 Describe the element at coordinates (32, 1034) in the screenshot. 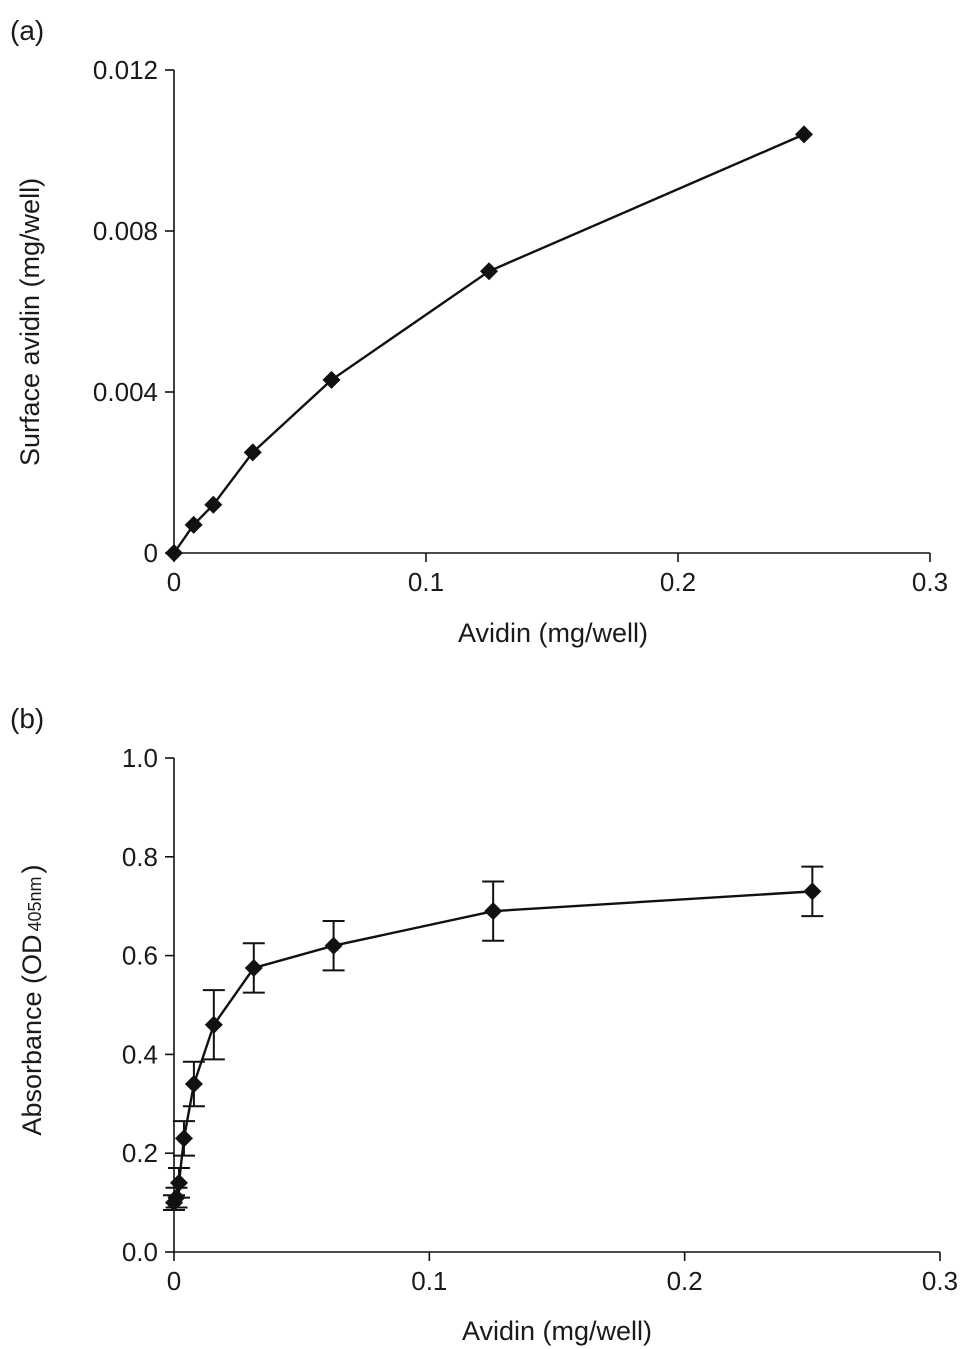

I see `panel-b-y-axis-title-main: Absorbance (OD` at that location.